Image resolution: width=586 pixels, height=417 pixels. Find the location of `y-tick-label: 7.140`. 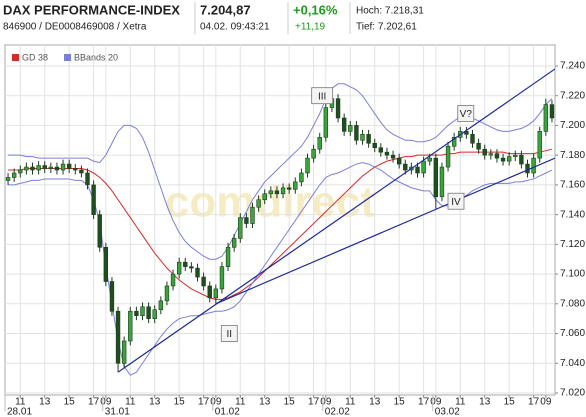

y-tick-label: 7.140 is located at coordinates (572, 214).